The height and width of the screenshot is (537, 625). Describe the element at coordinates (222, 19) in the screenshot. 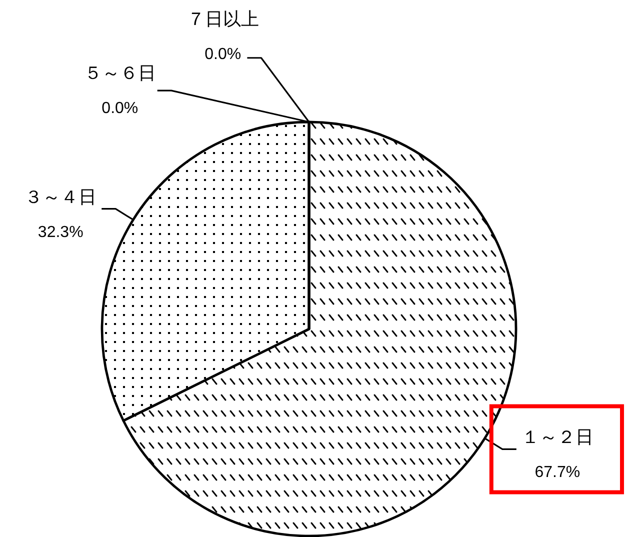

I see `category-label: ７日以上` at that location.